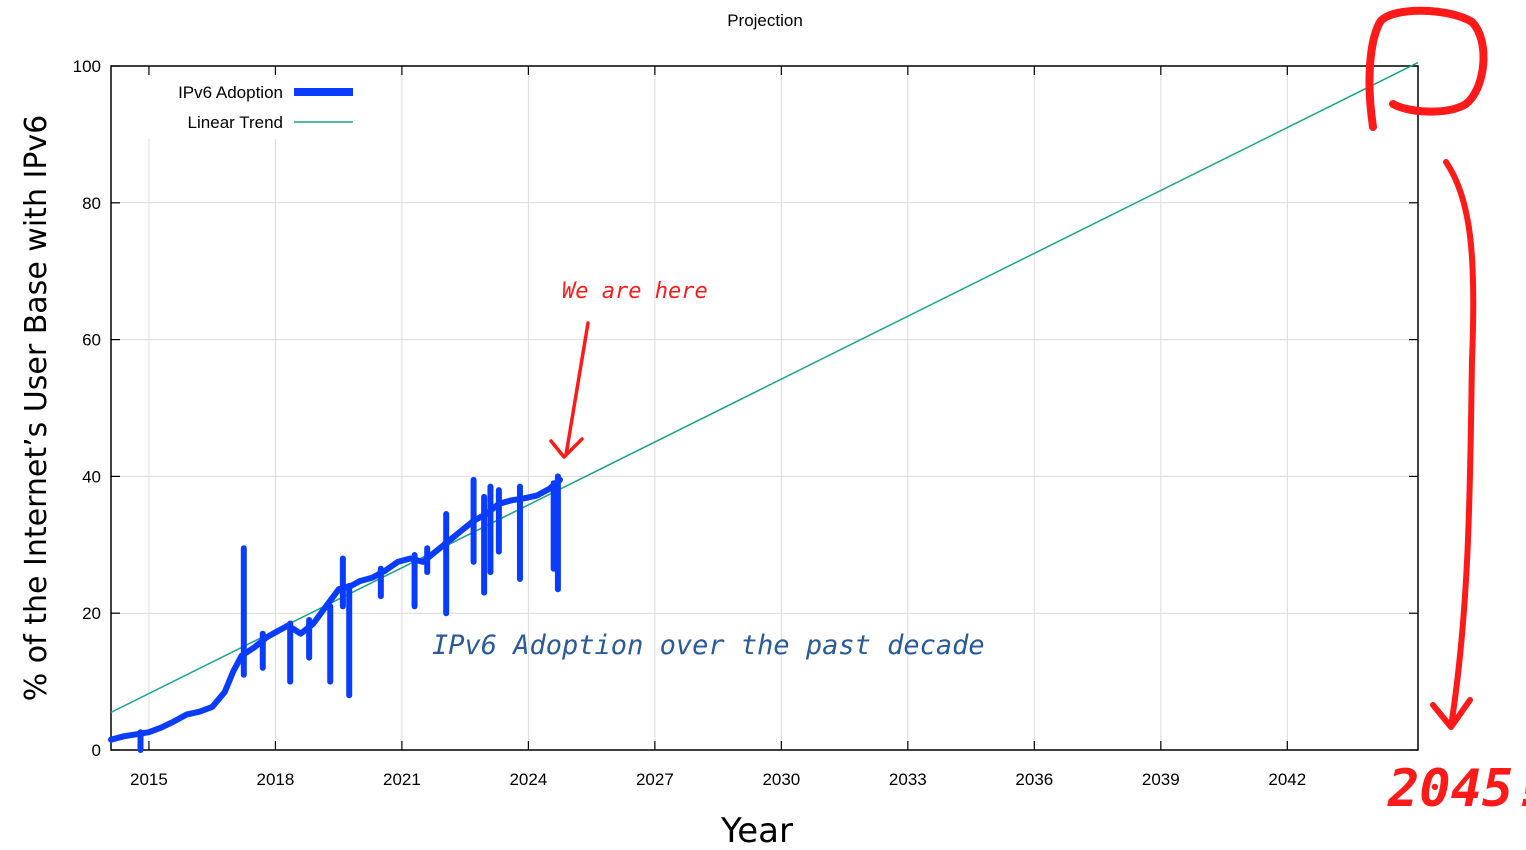 The width and height of the screenshot is (1526, 850). I want to click on y-tick-label: 40, so click(91, 476).